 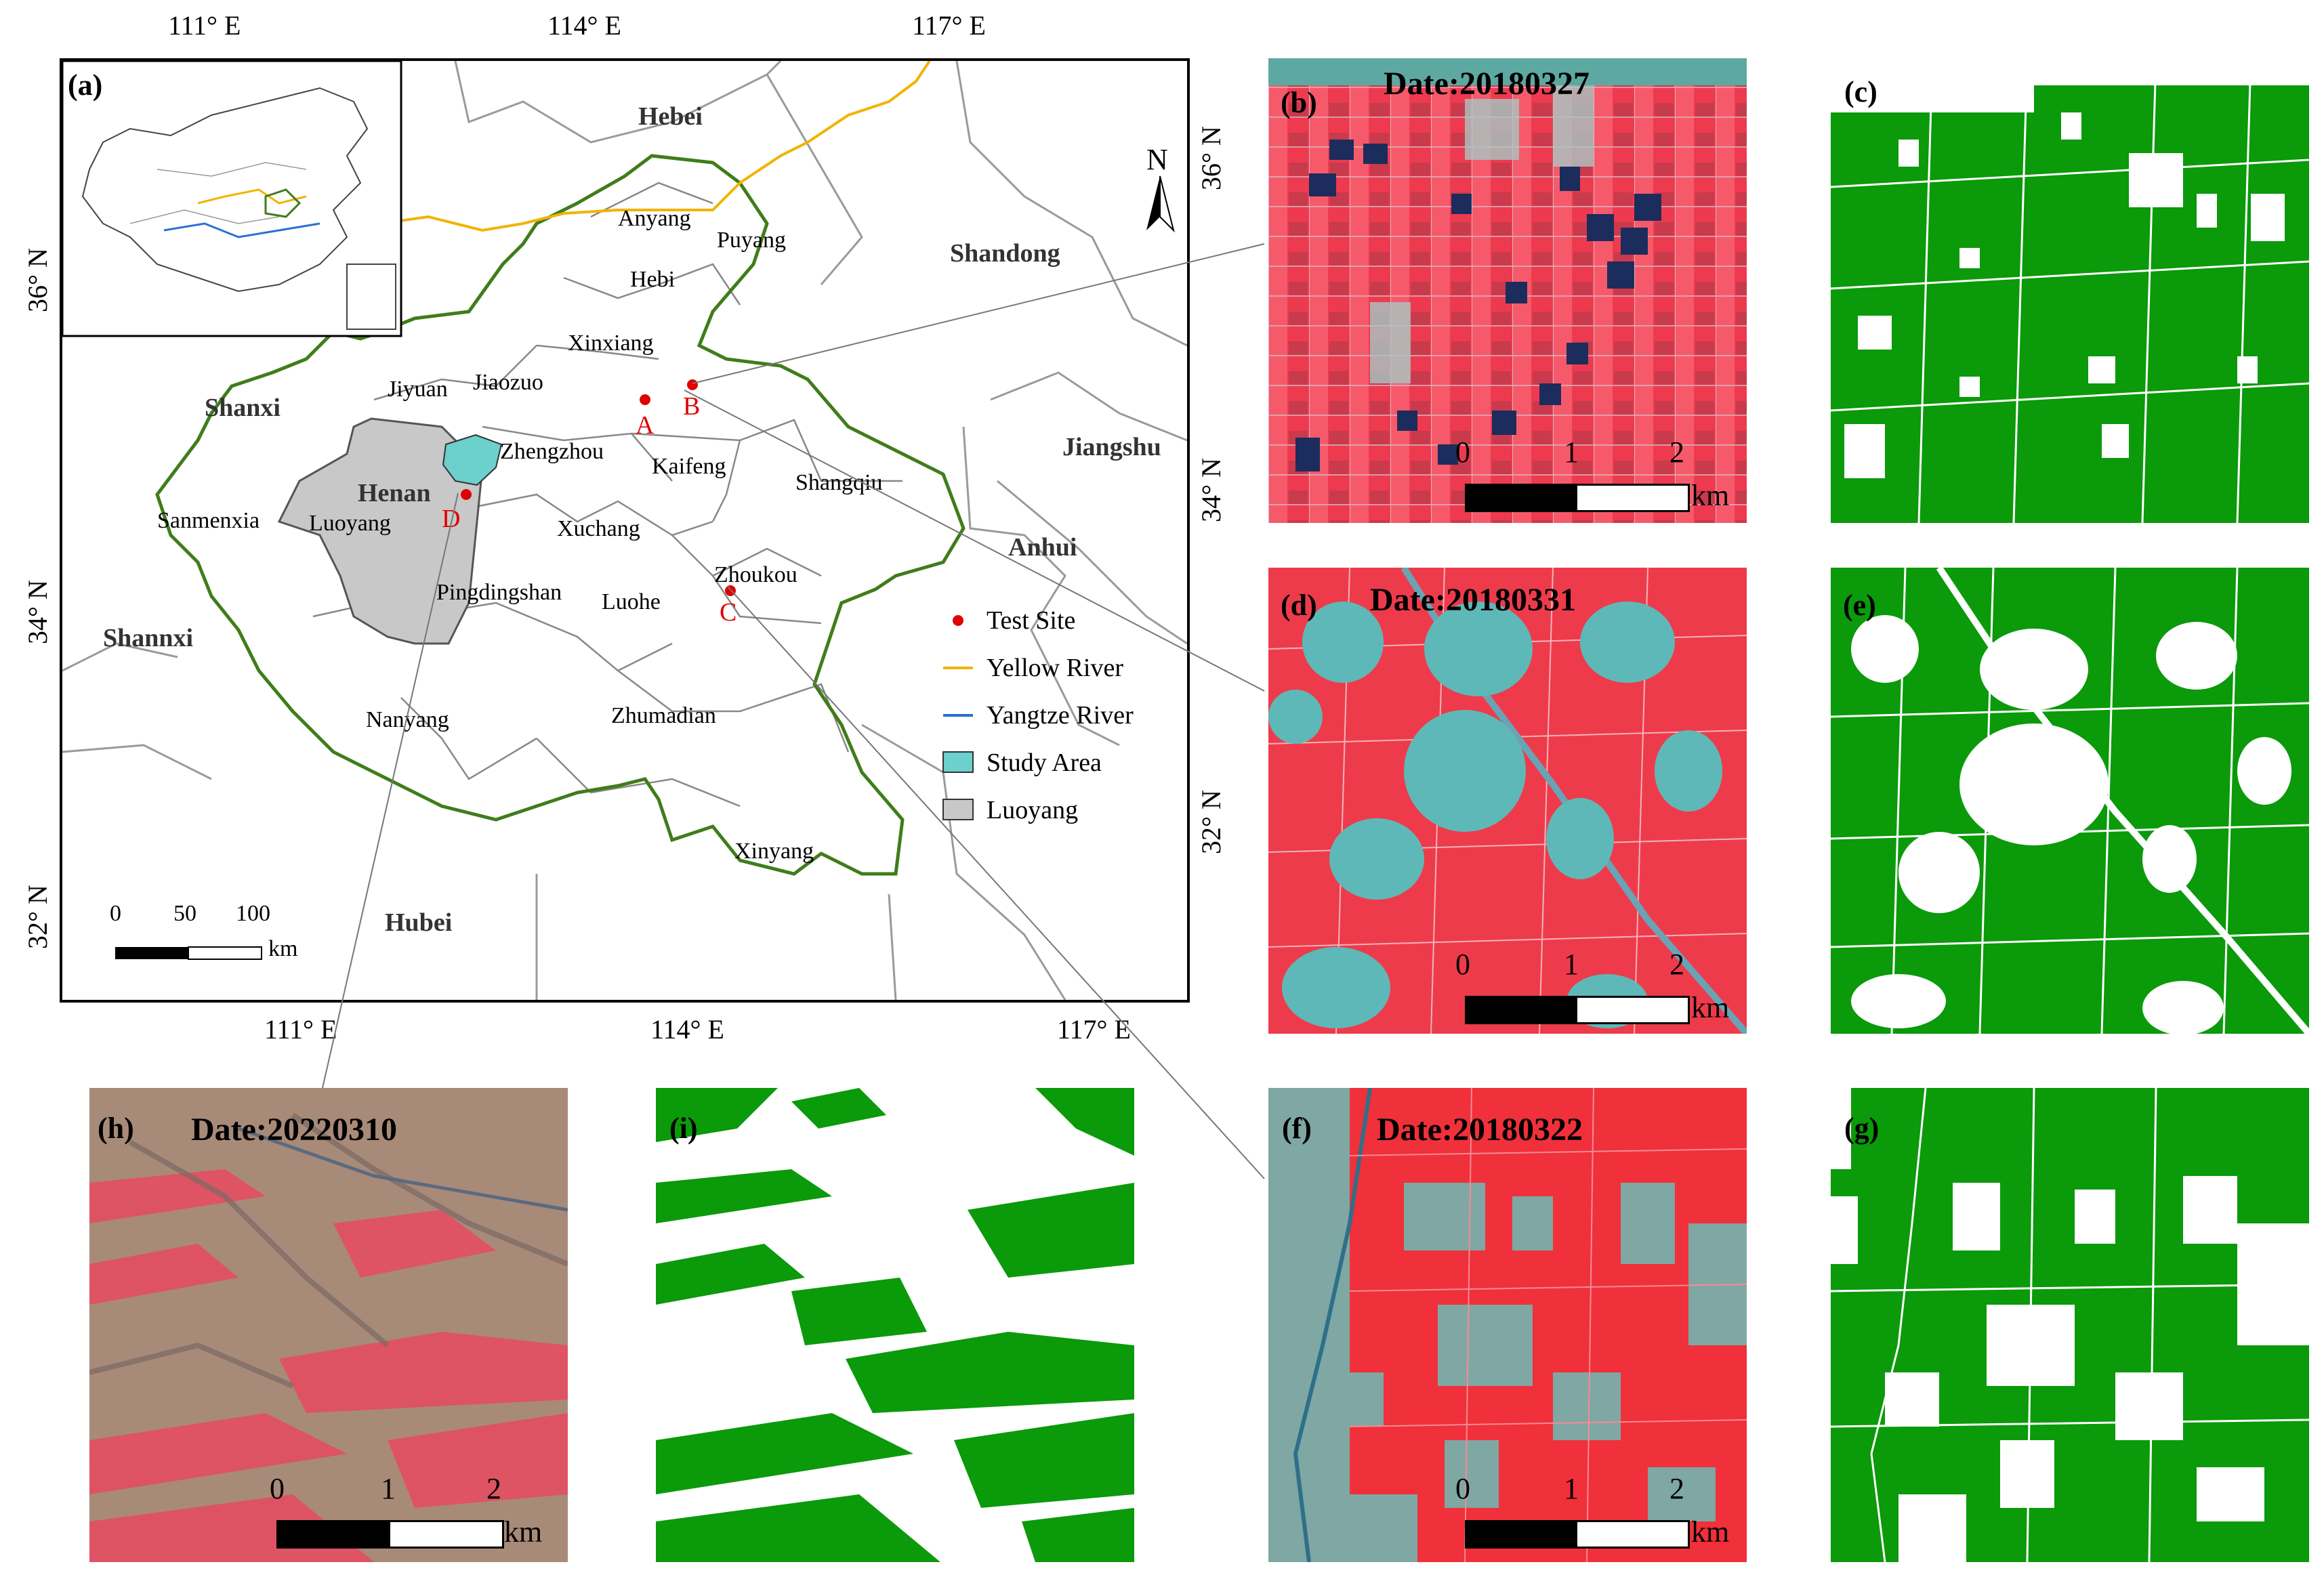 I want to click on panel-f-scale-bar, so click(x=1577, y=1534).